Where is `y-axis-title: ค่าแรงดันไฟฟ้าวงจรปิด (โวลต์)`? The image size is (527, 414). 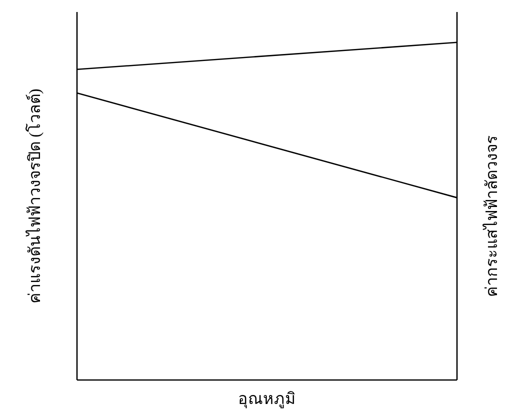 y-axis-title: ค่าแรงดันไฟฟ้าวงจรปิด (โวลต์) is located at coordinates (34, 196).